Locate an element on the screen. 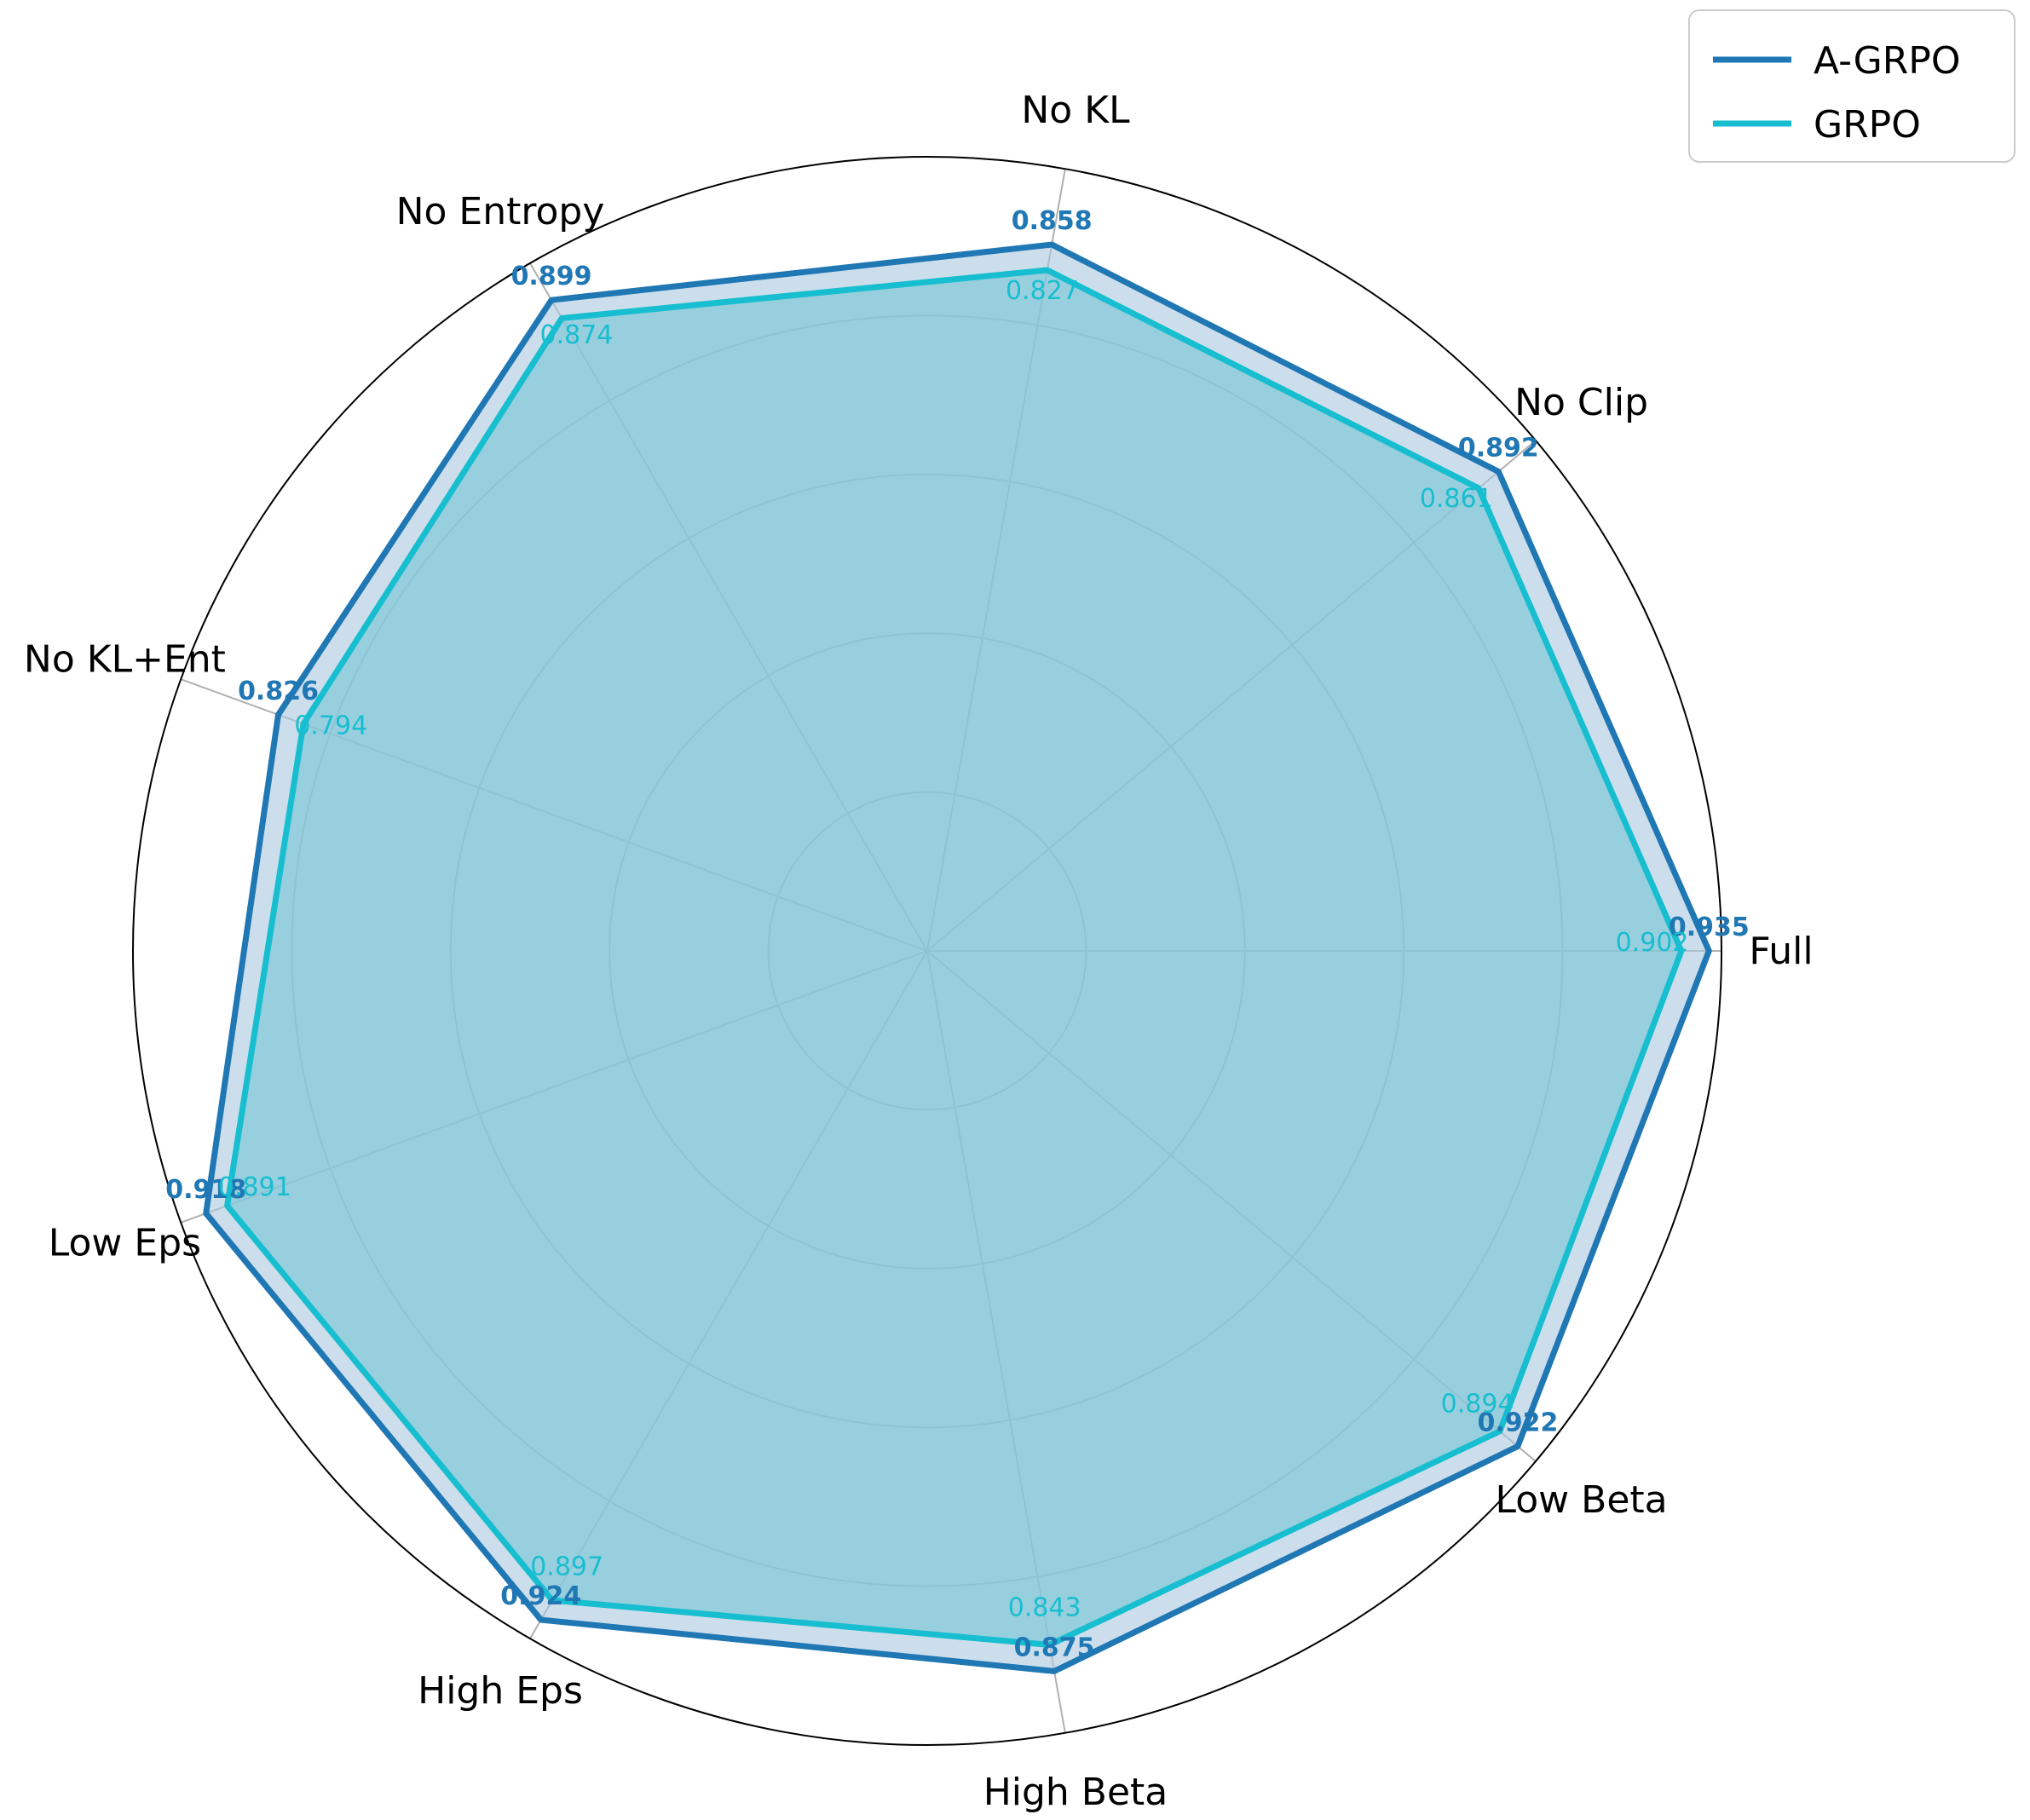 This screenshot has height=1820, width=2030. value-label-grpo-3: 0.874 is located at coordinates (577, 335).